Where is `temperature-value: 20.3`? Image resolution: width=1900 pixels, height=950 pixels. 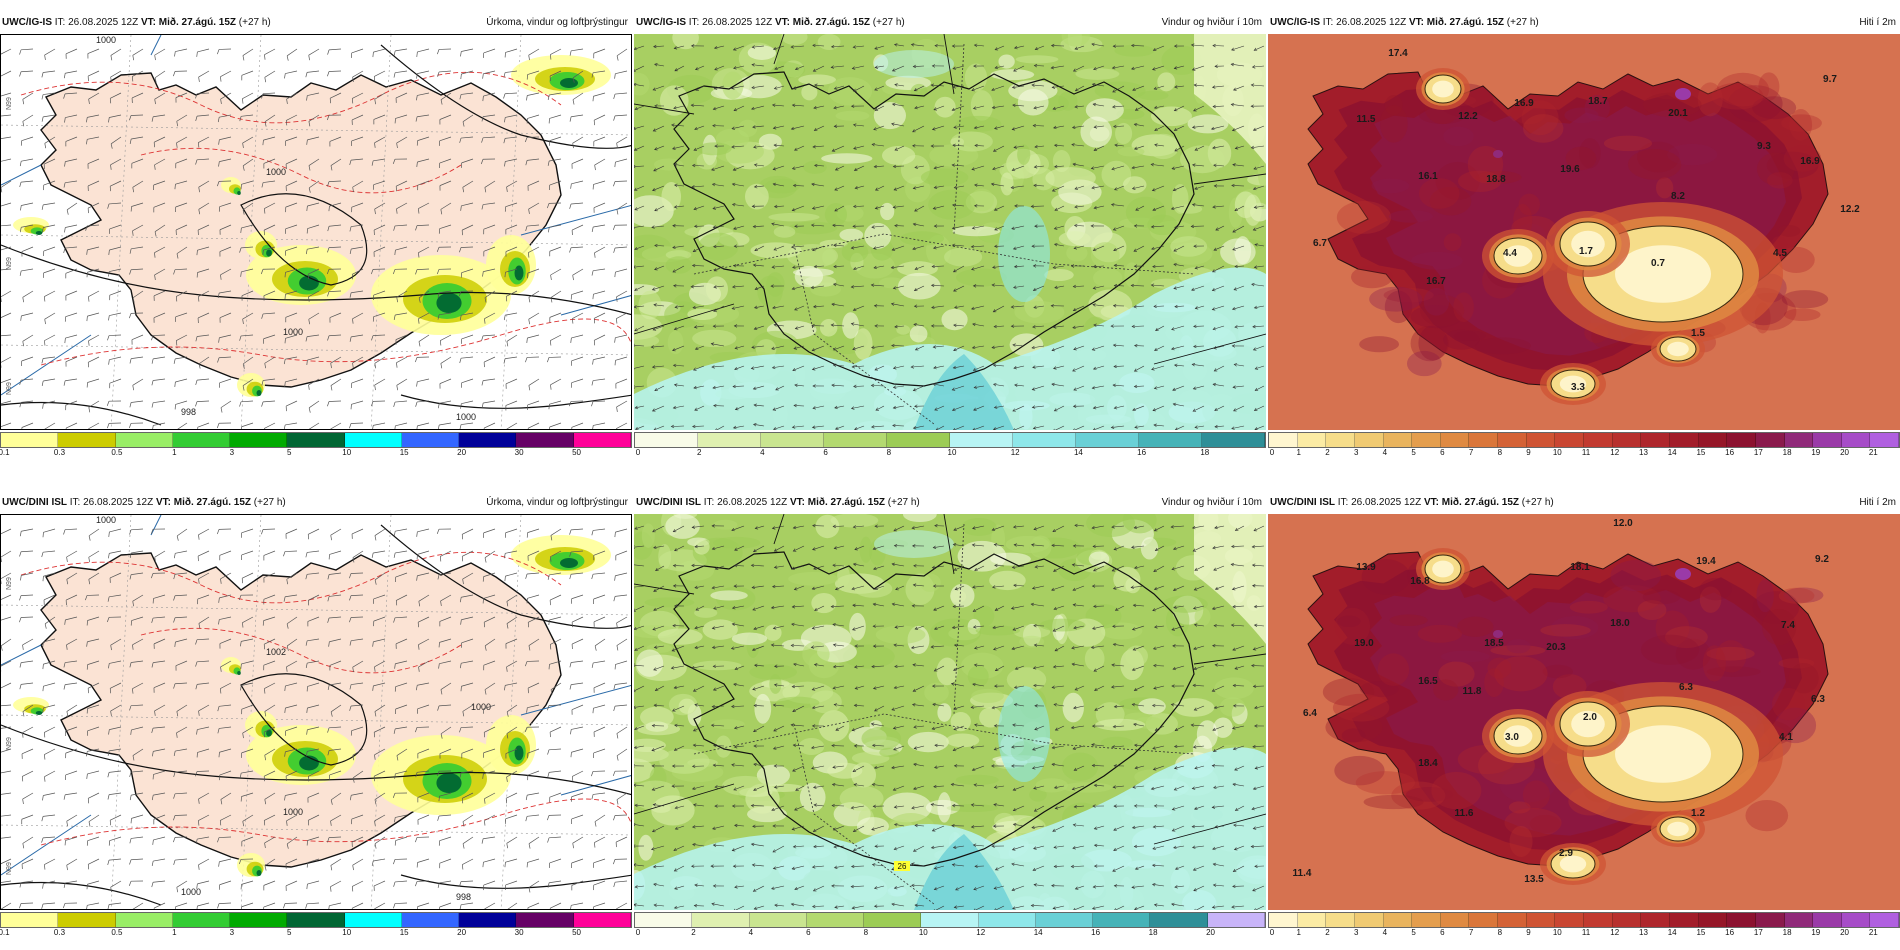 temperature-value: 20.3 is located at coordinates (1556, 647).